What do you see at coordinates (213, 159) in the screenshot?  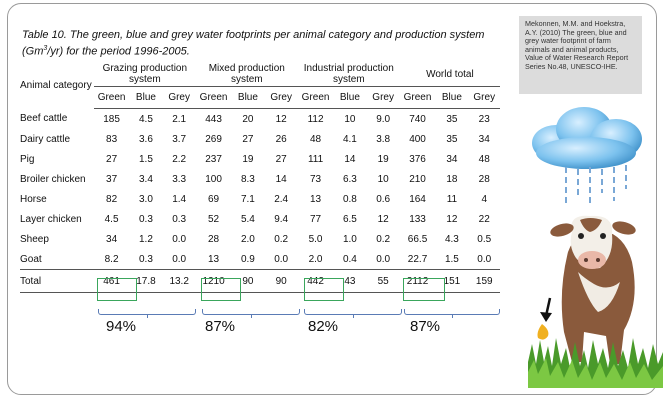 I see `table-cell: 237` at bounding box center [213, 159].